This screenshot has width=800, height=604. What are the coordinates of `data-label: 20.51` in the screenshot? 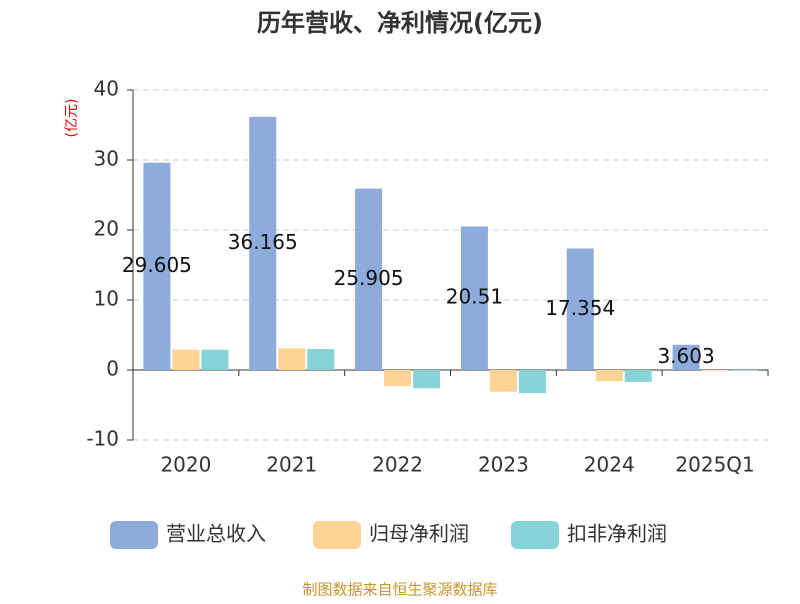 It's located at (474, 297).